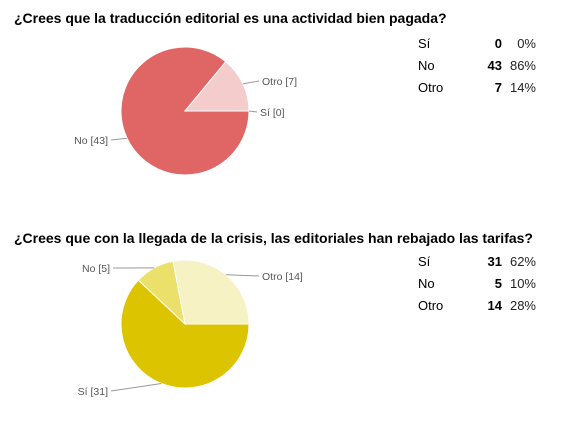  Describe the element at coordinates (498, 87) in the screenshot. I see `option-count: 7` at that location.